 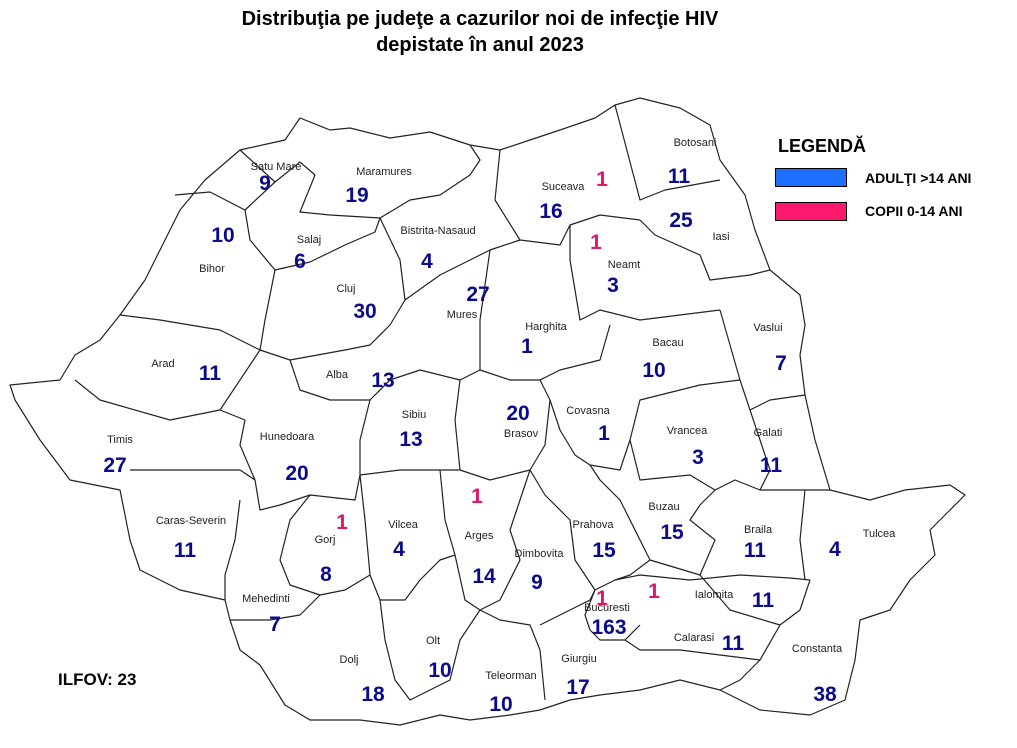 What do you see at coordinates (694, 638) in the screenshot?
I see `county-name-calarasi: Calarasi` at bounding box center [694, 638].